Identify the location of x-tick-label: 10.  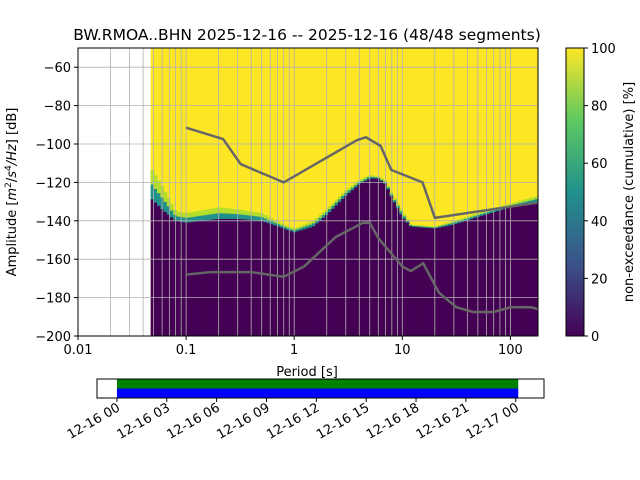
(402, 350).